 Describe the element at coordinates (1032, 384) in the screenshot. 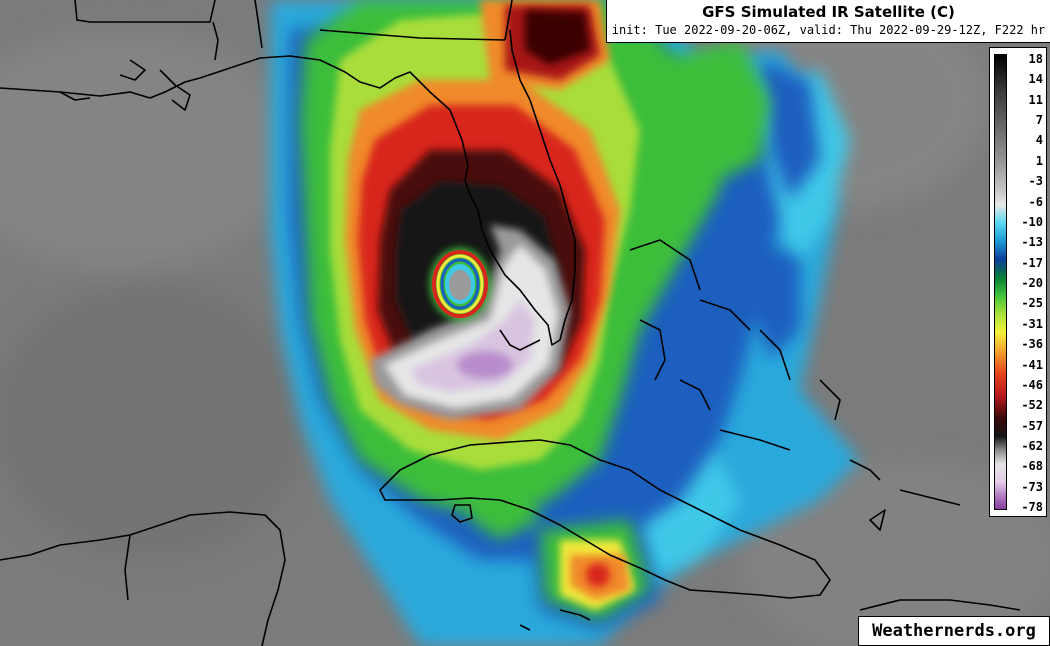

I see `legend-label: -46` at that location.